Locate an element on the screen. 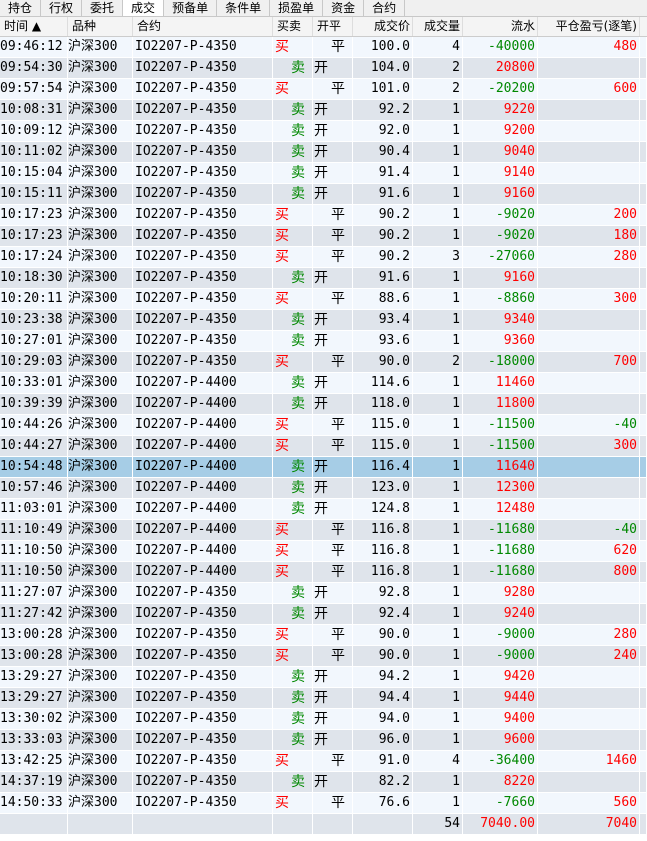  column-header-quantity: 成交量 is located at coordinates (438, 26).